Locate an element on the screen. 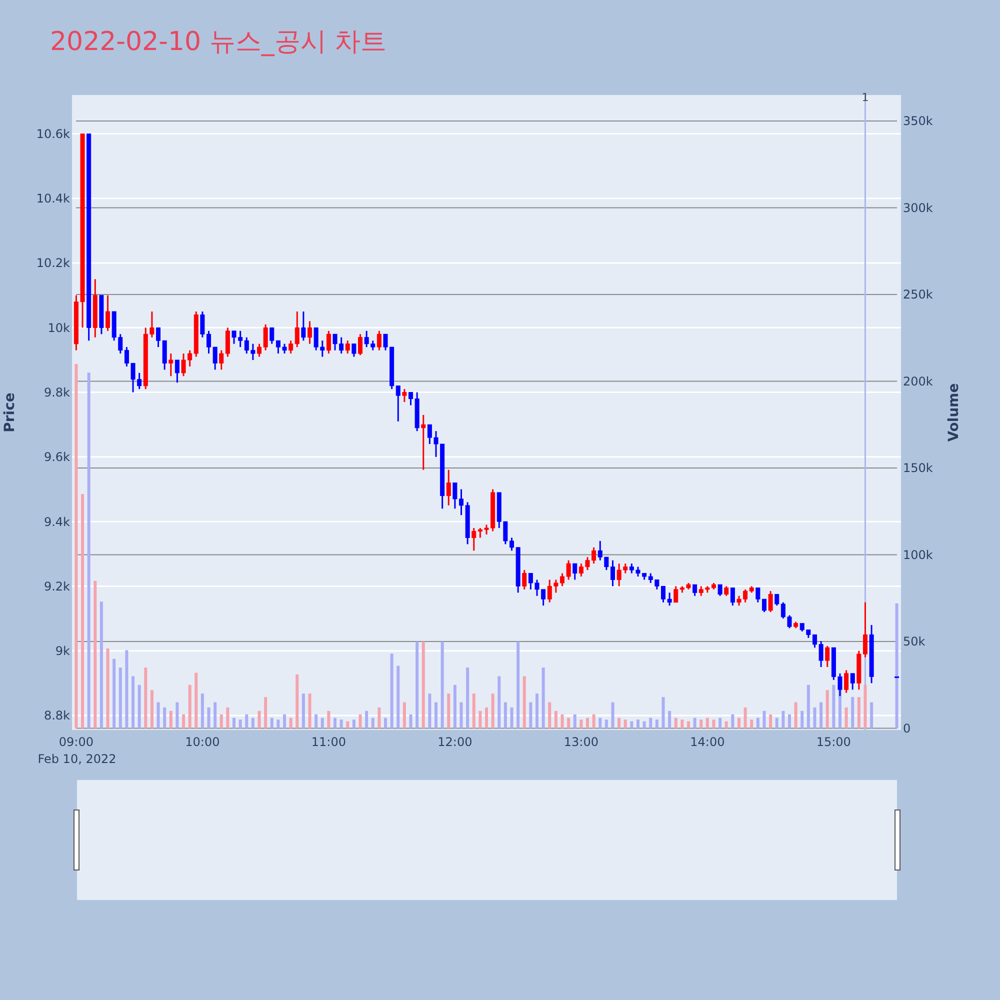 This screenshot has height=1000, width=1000. x-tick-label: 11:00 is located at coordinates (328, 742).